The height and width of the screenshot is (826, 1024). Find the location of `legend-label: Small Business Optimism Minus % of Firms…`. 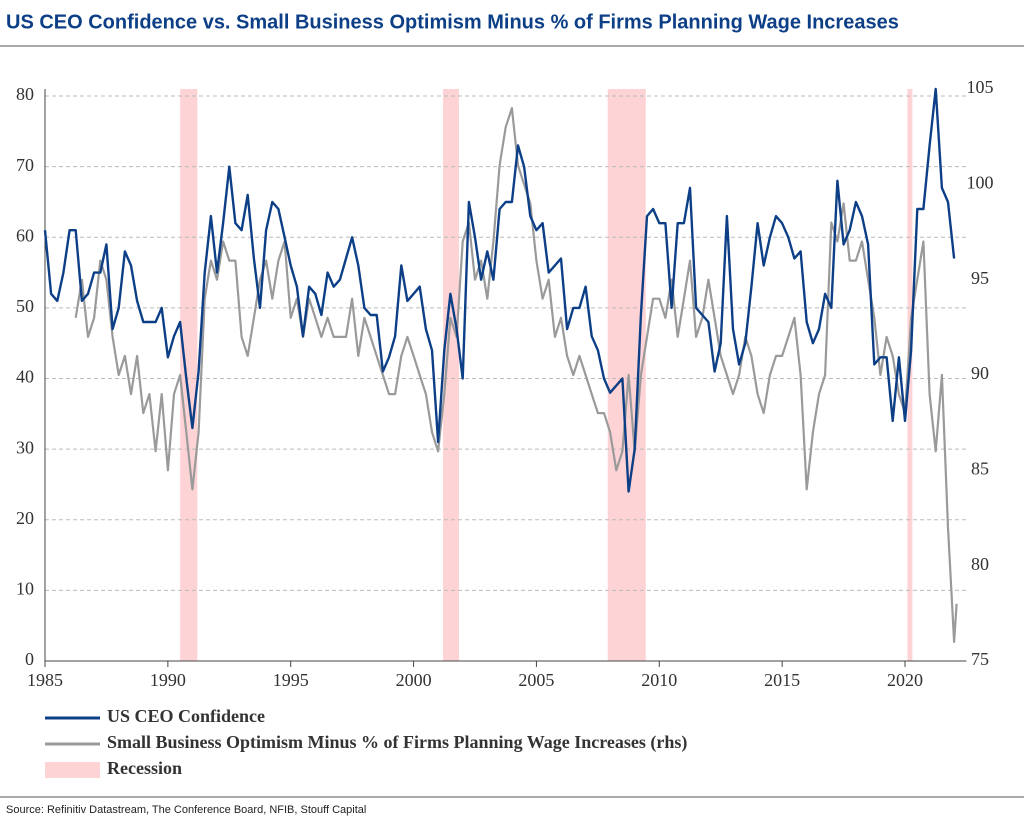

legend-label: Small Business Optimism Minus % of Firms… is located at coordinates (397, 742).